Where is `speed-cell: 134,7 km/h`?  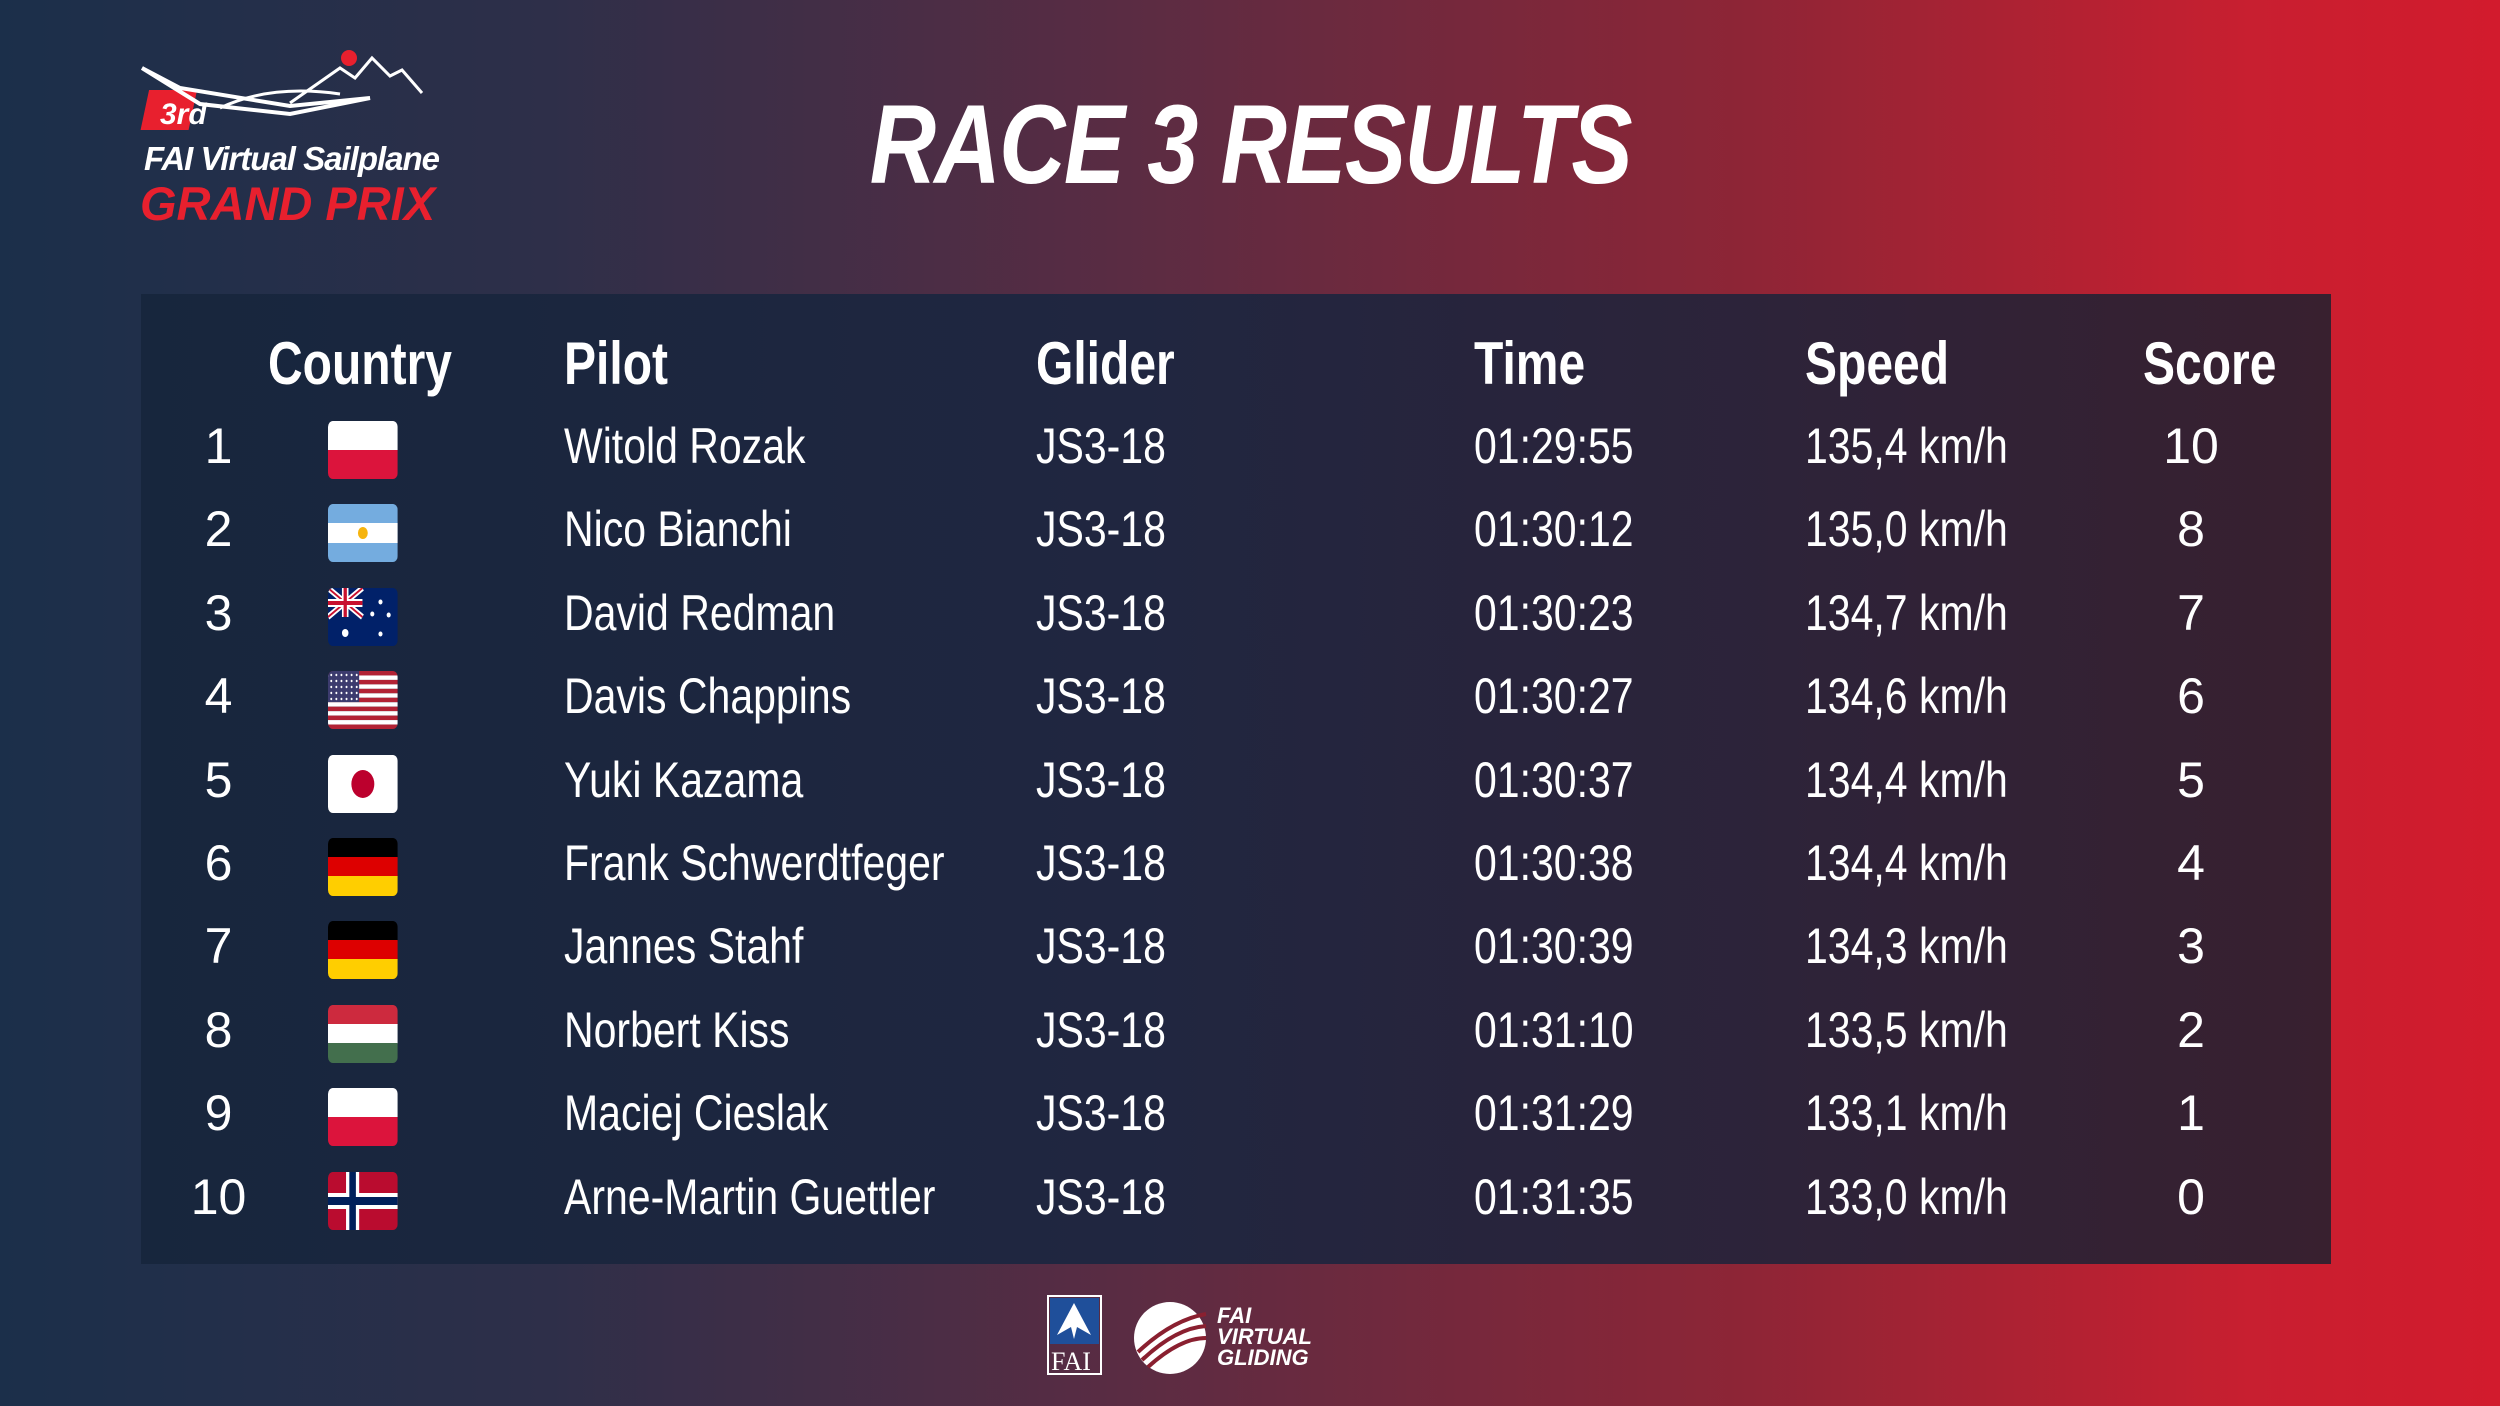 speed-cell: 134,7 km/h is located at coordinates (1906, 612).